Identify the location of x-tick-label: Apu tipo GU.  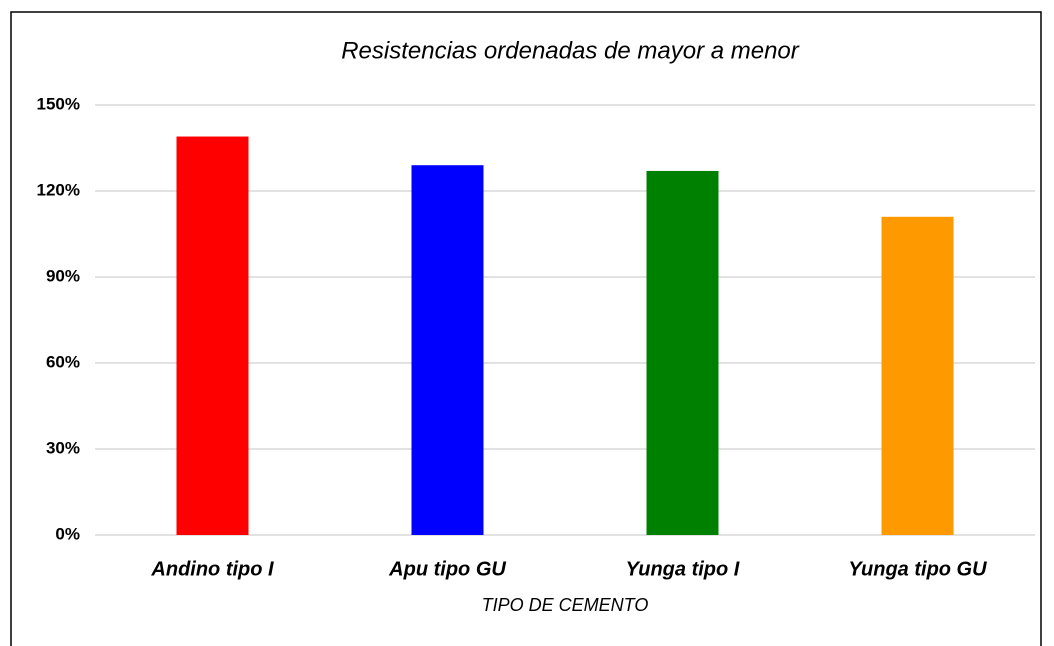
(447, 569).